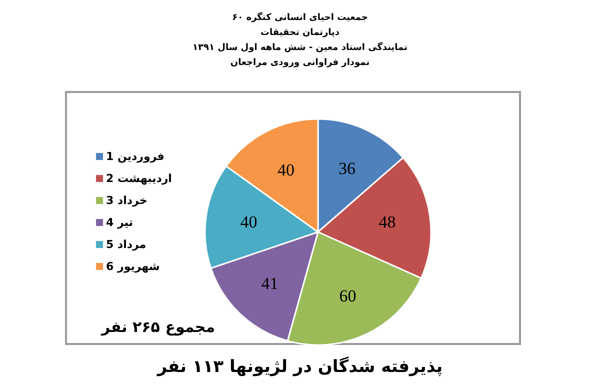 This screenshot has width=600, height=392. I want to click on legend-label: 5 مرداد, so click(126, 244).